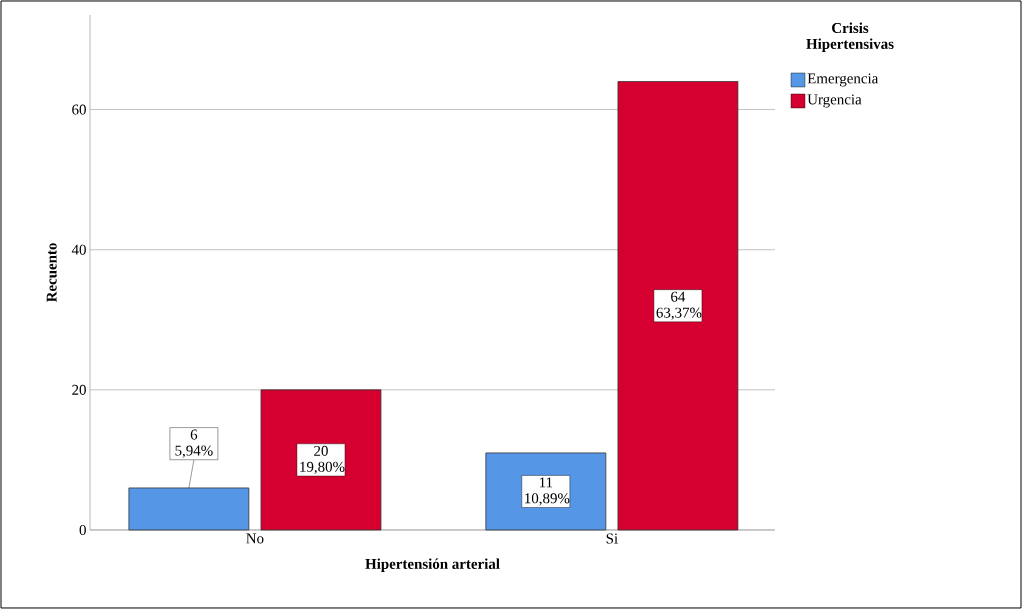 The height and width of the screenshot is (609, 1022). Describe the element at coordinates (612, 538) in the screenshot. I see `x-tick-label: Si` at that location.